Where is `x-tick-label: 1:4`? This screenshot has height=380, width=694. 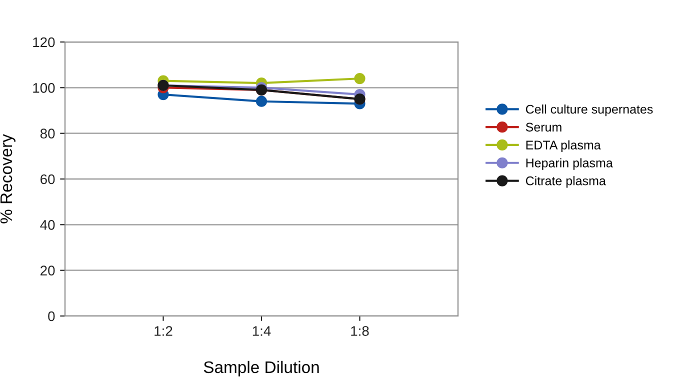
x-tick-label: 1:4 is located at coordinates (261, 331).